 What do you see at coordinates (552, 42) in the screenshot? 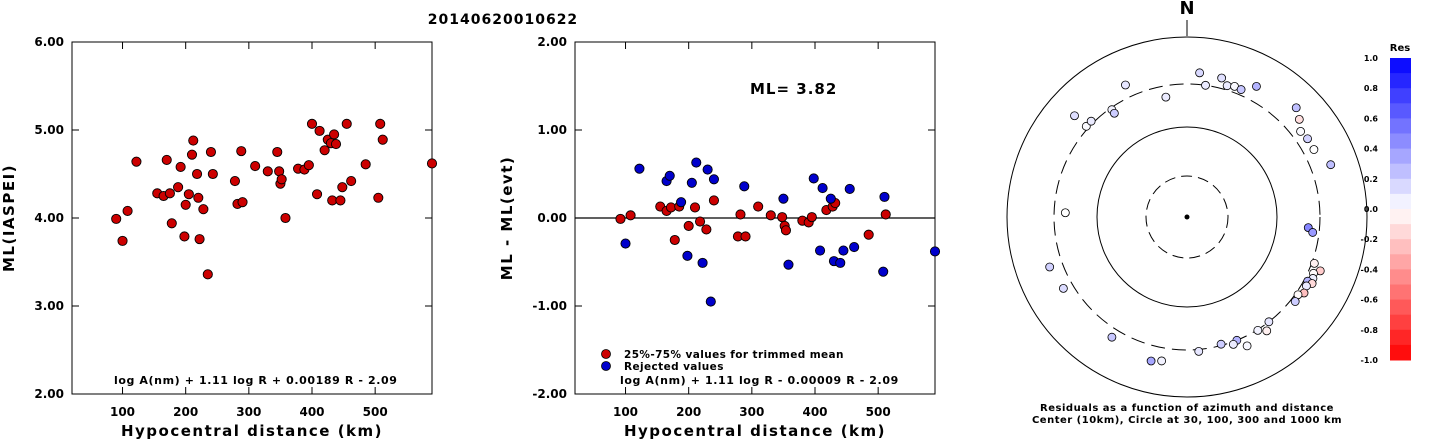
I see `y-tick-label: 2.00` at bounding box center [552, 42].